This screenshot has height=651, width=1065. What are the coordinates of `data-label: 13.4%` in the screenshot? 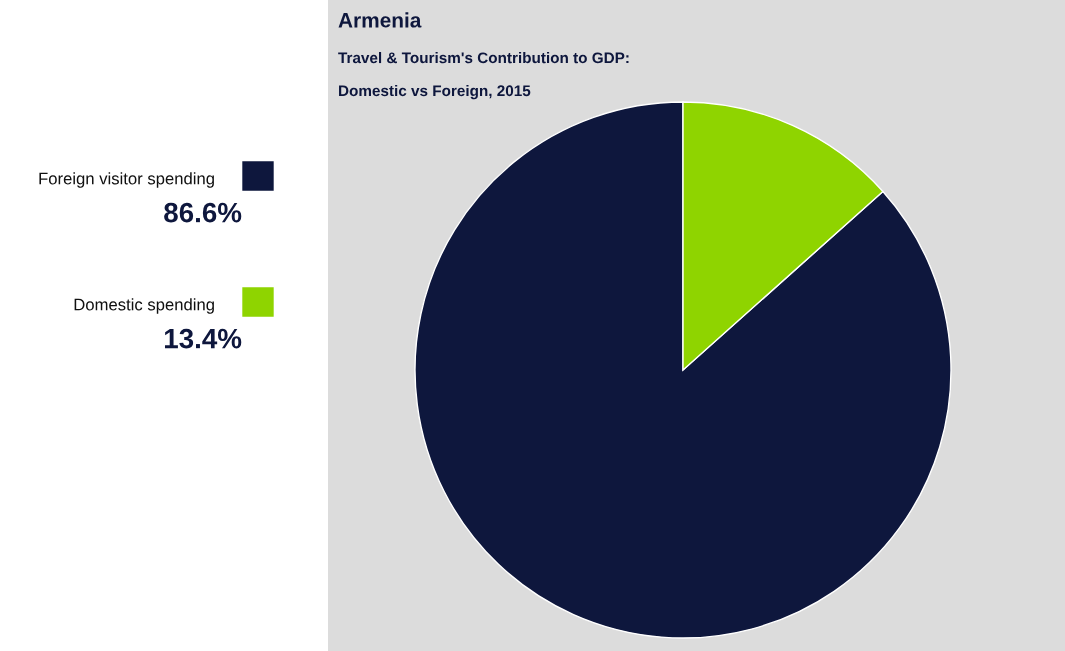 It's located at (203, 338).